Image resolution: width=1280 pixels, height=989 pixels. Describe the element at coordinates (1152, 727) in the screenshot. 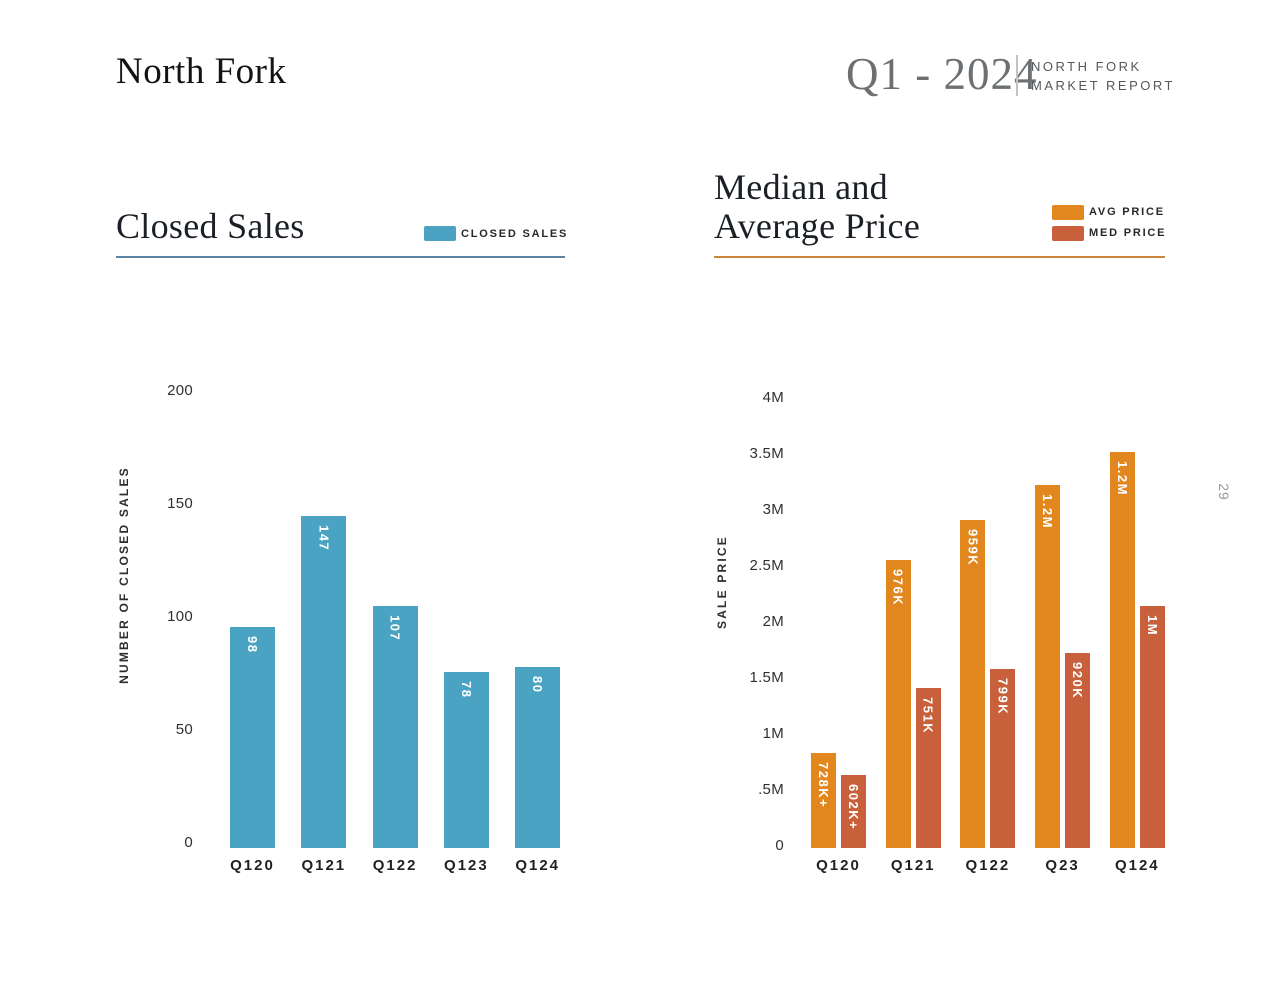

I see `bar-med-price-Q124: 1M` at that location.